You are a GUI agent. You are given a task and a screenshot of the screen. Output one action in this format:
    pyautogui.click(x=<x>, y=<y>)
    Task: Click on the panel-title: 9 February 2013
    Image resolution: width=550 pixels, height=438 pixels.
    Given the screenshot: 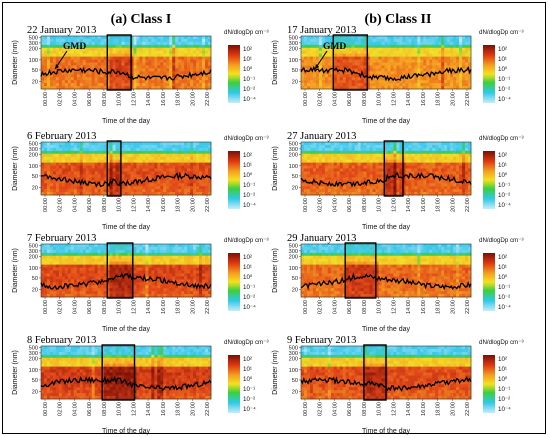 What is the action you would take?
    pyautogui.click(x=321, y=340)
    